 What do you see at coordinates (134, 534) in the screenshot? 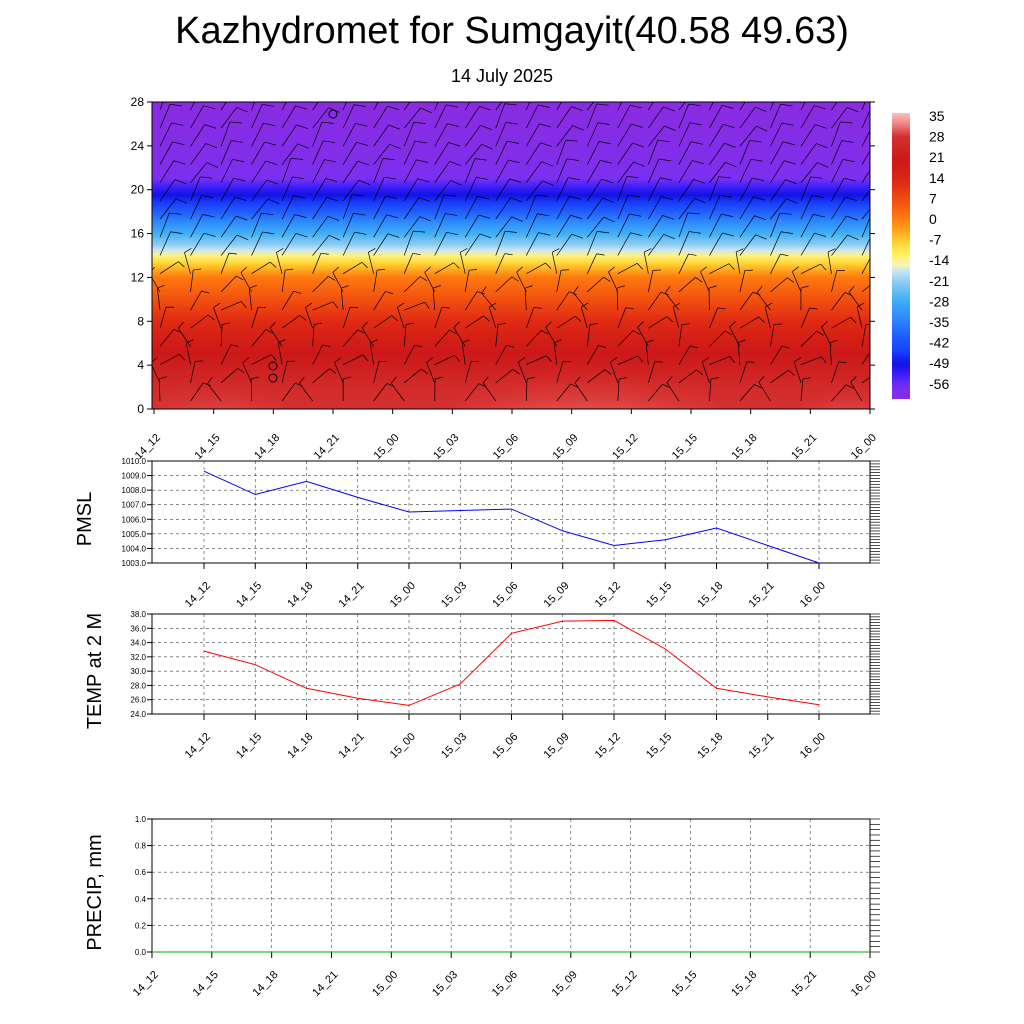
I see `y-tick-label: 1005.0` at bounding box center [134, 534].